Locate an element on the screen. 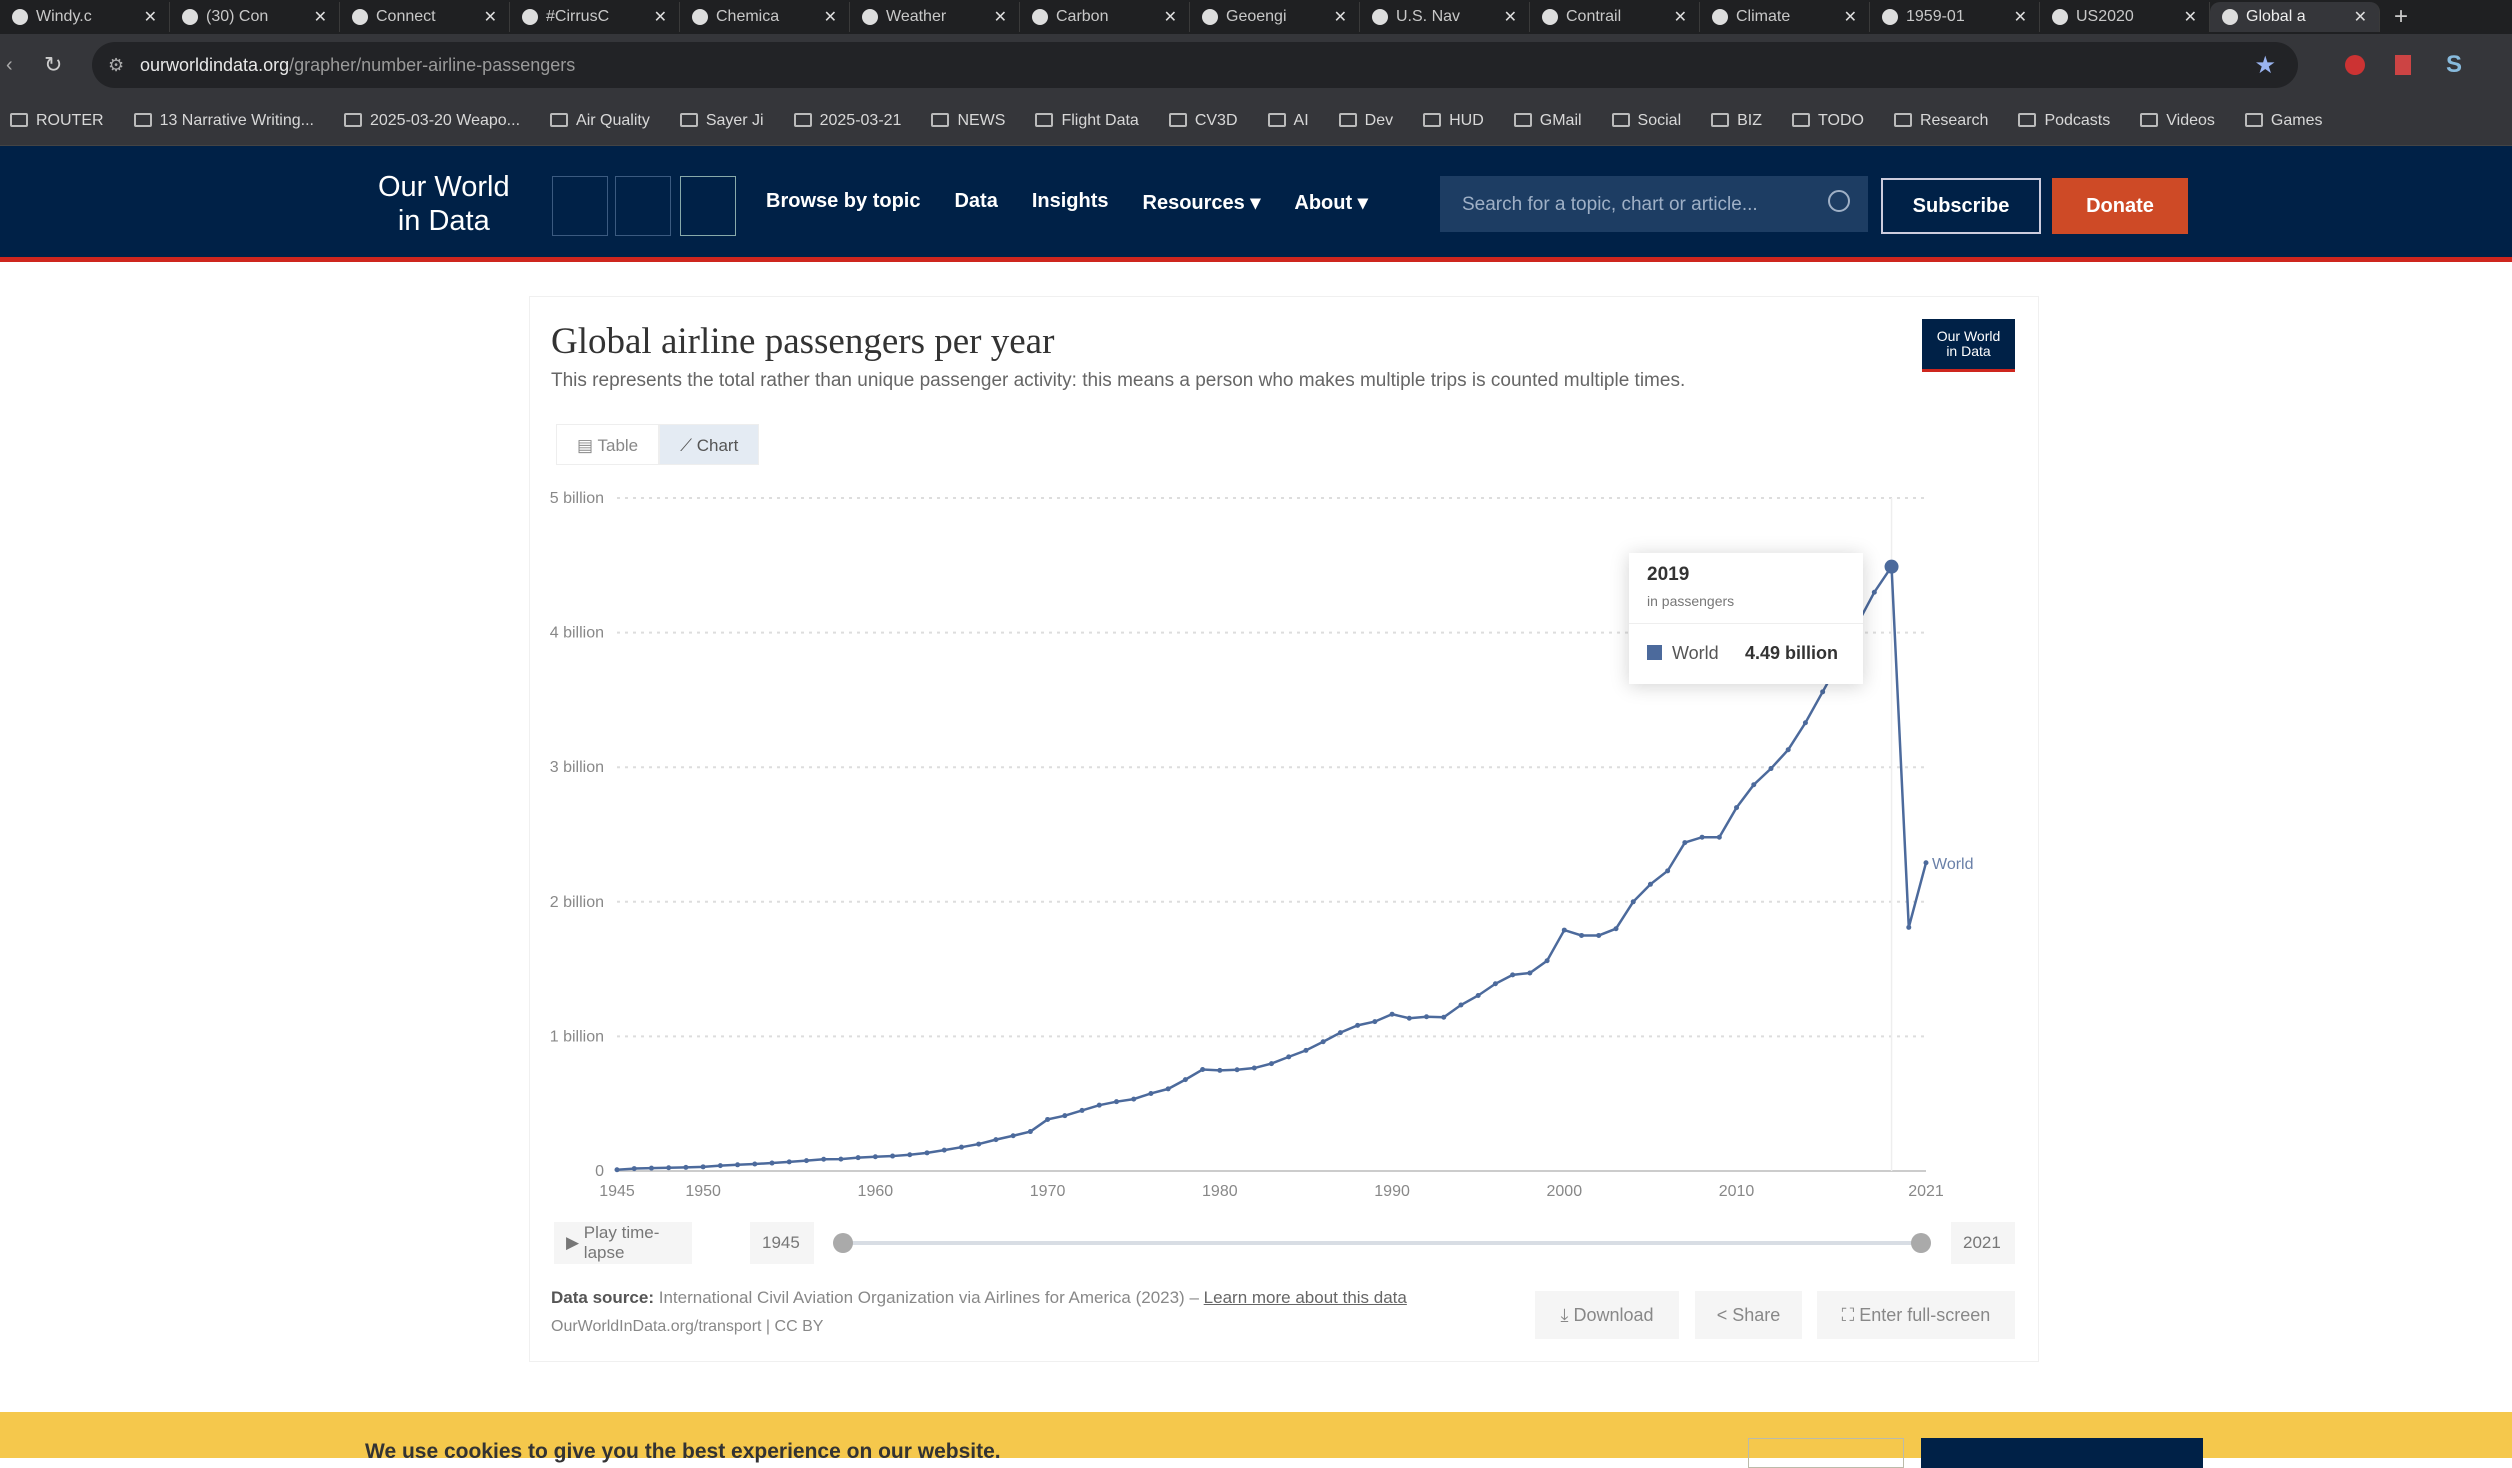  browser-tab: #CirrusC ✕ is located at coordinates (595, 17).